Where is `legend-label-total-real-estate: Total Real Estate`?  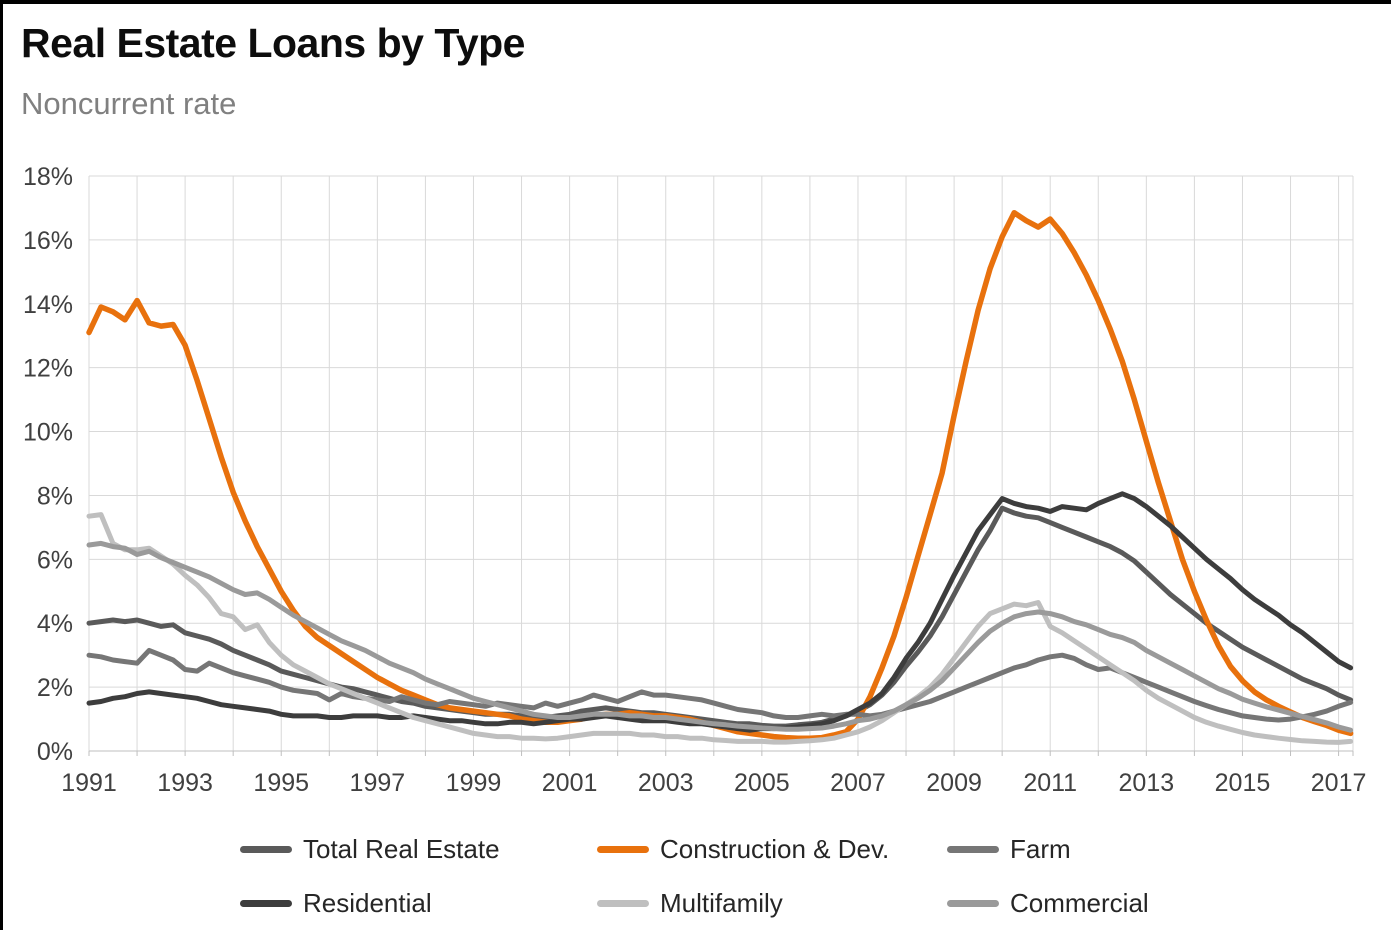
legend-label-total-real-estate: Total Real Estate is located at coordinates (401, 849).